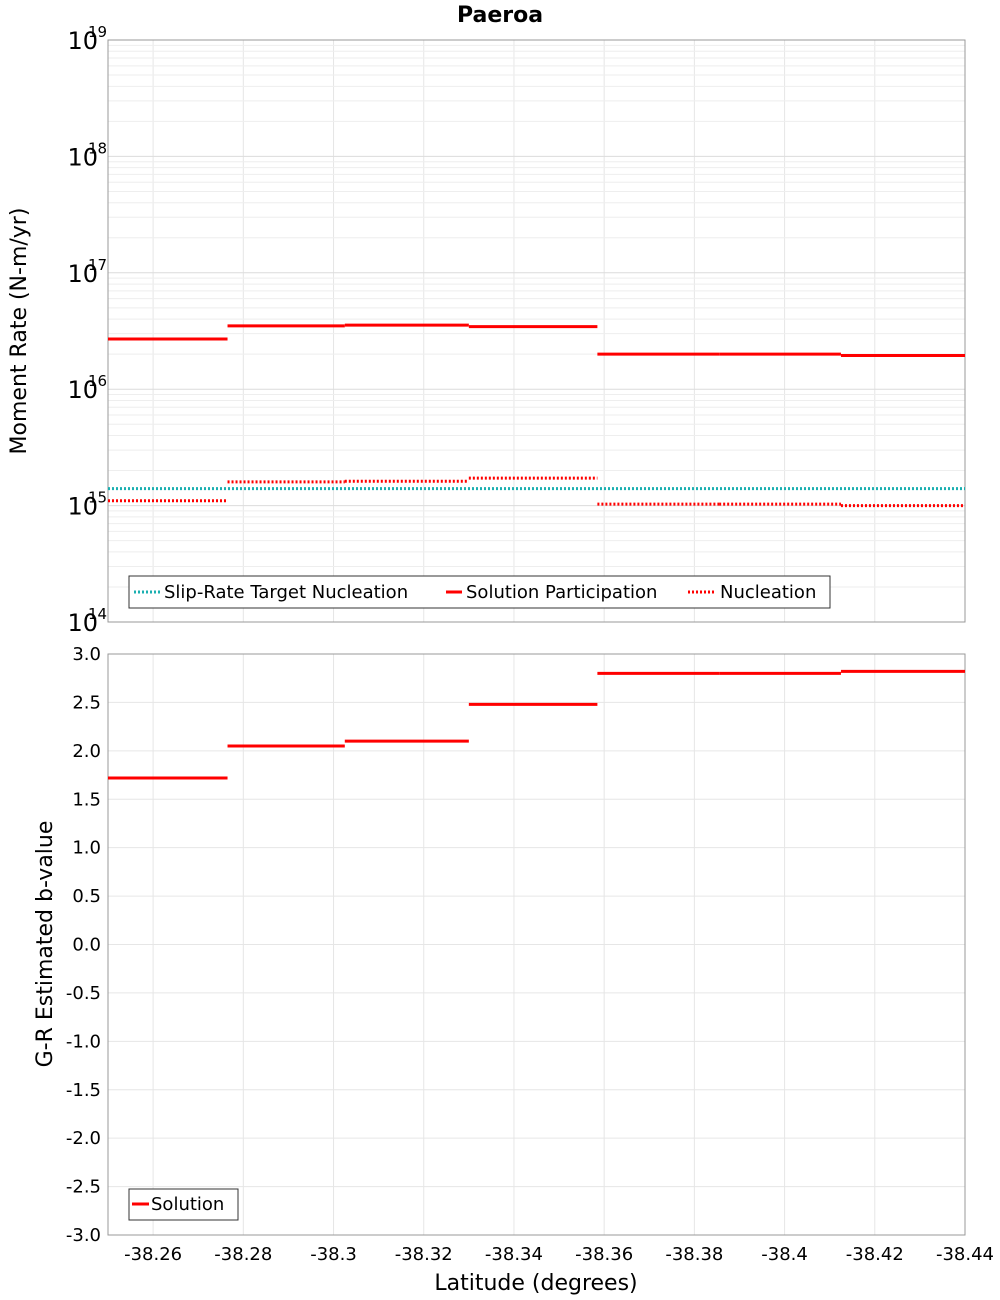 This screenshot has width=1000, height=1300. Describe the element at coordinates (97, 32) in the screenshot. I see `top-y-tick-exponent: 19` at that location.